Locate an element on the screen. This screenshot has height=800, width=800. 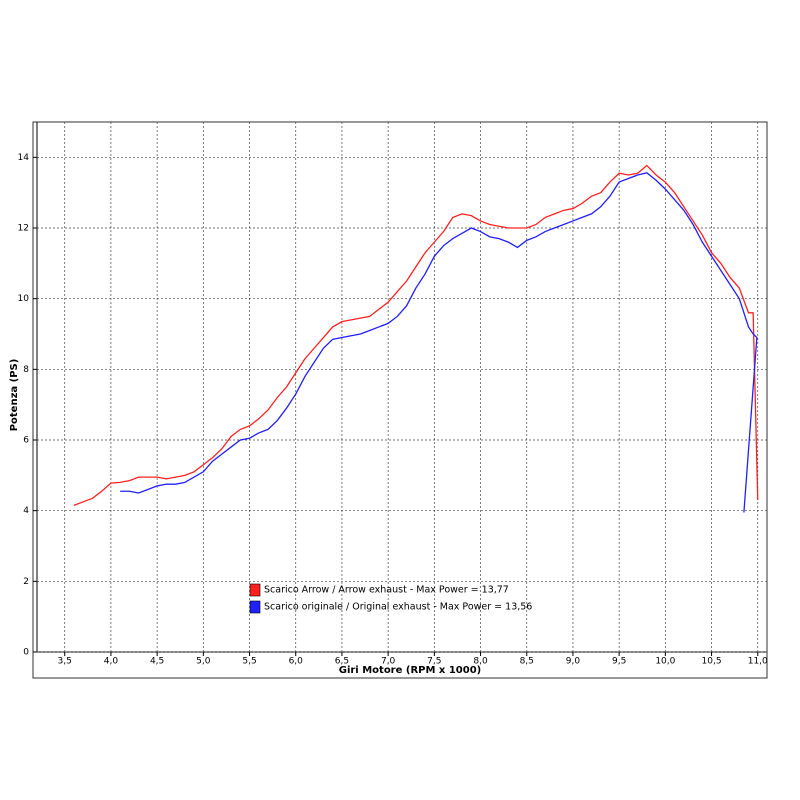
x-tick-label: 10,0 is located at coordinates (665, 662).